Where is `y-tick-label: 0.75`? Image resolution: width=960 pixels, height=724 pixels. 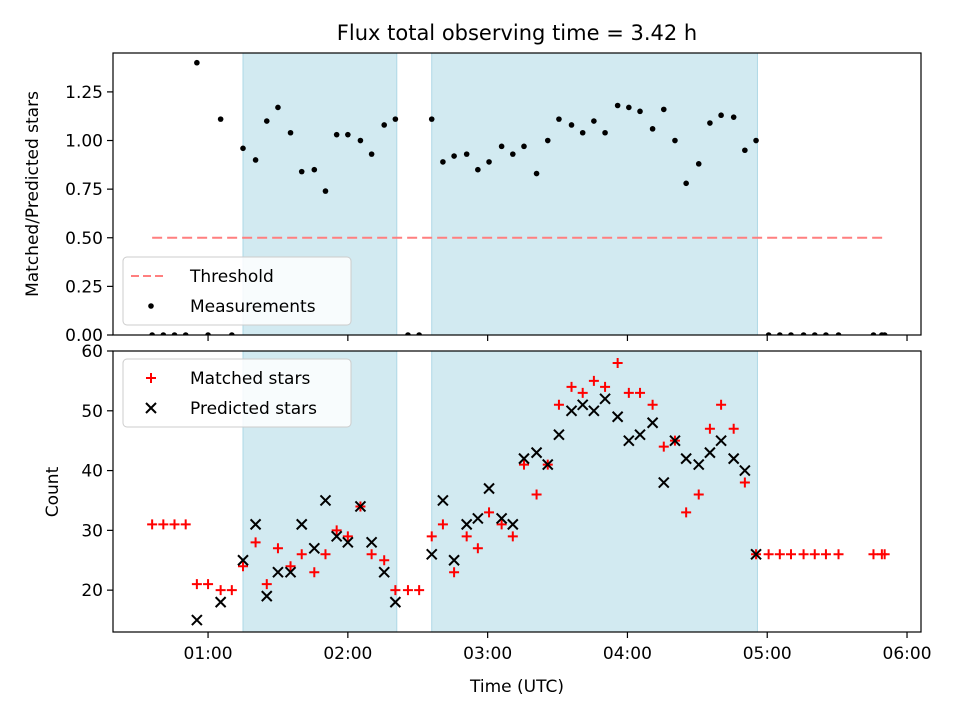 y-tick-label: 0.75 is located at coordinates (84, 190).